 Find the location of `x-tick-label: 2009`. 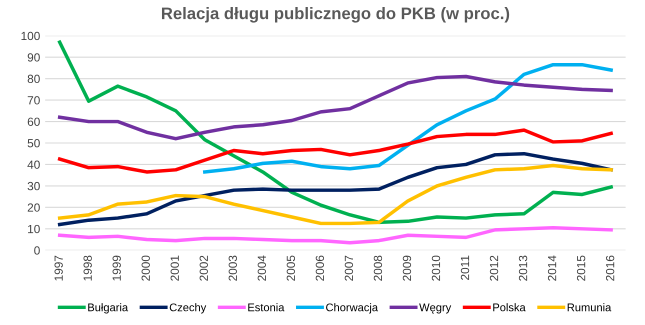

x-tick-label: 2009 is located at coordinates (407, 268).